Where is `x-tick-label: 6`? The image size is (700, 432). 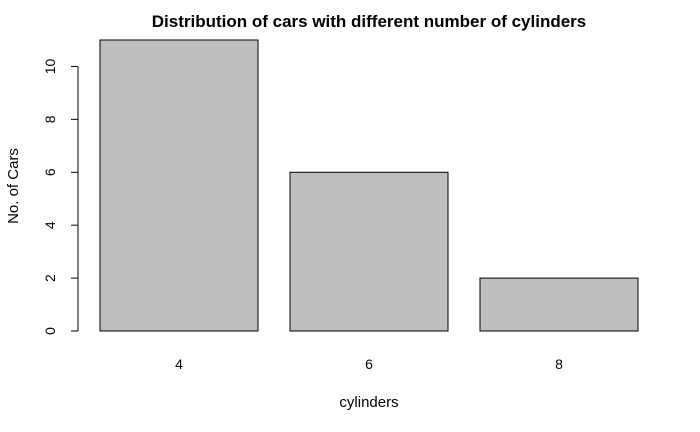
x-tick-label: 6 is located at coordinates (369, 364).